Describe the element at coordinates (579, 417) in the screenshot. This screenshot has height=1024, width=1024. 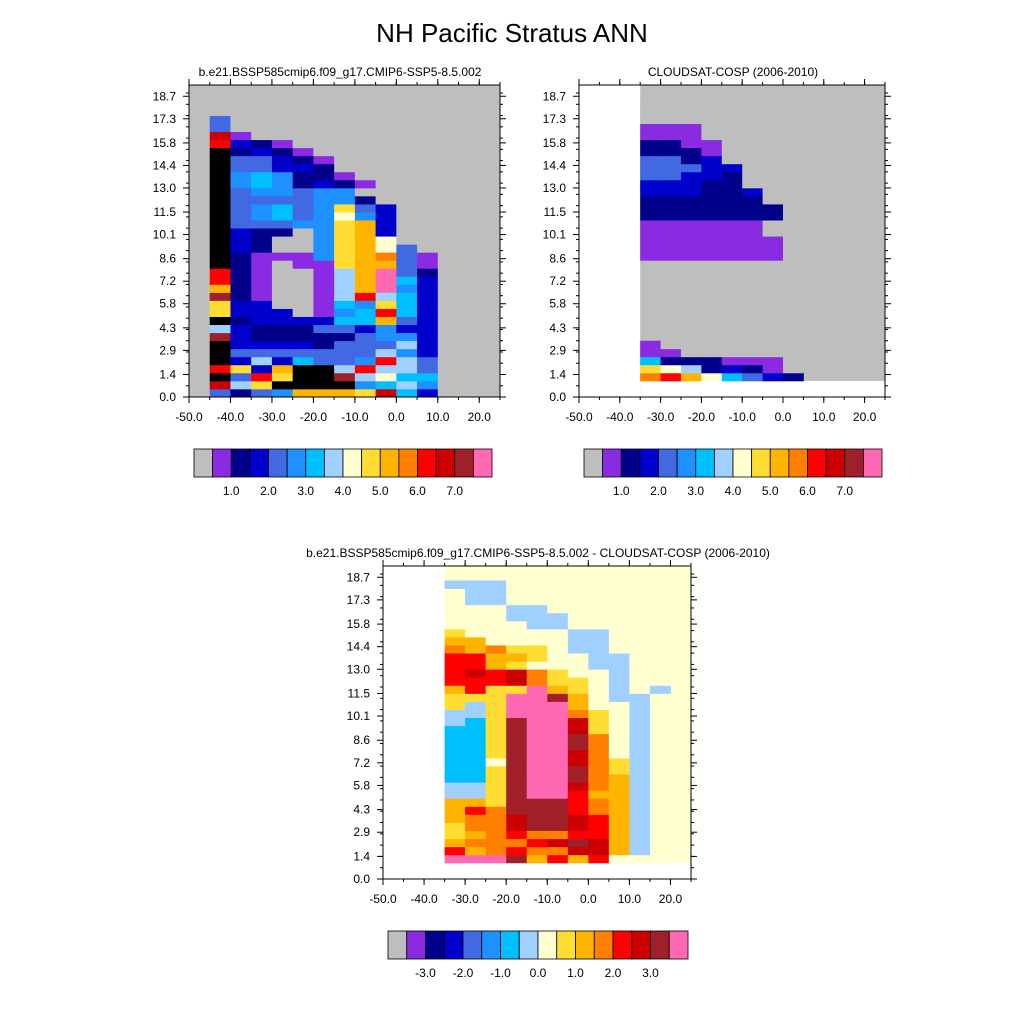
I see `x-tick-label: -50.0` at that location.